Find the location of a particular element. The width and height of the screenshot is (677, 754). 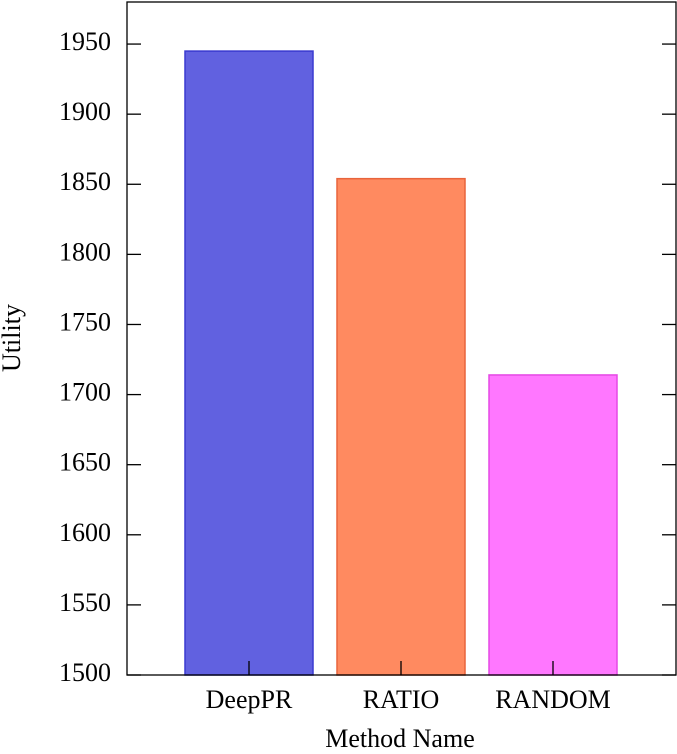

y-axis-label: Utility is located at coordinates (13, 338).